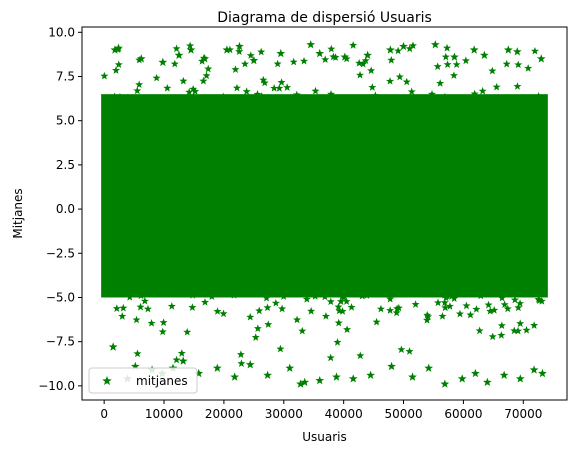 The height and width of the screenshot is (454, 587). I want to click on x-tick-label: 60000, so click(463, 414).